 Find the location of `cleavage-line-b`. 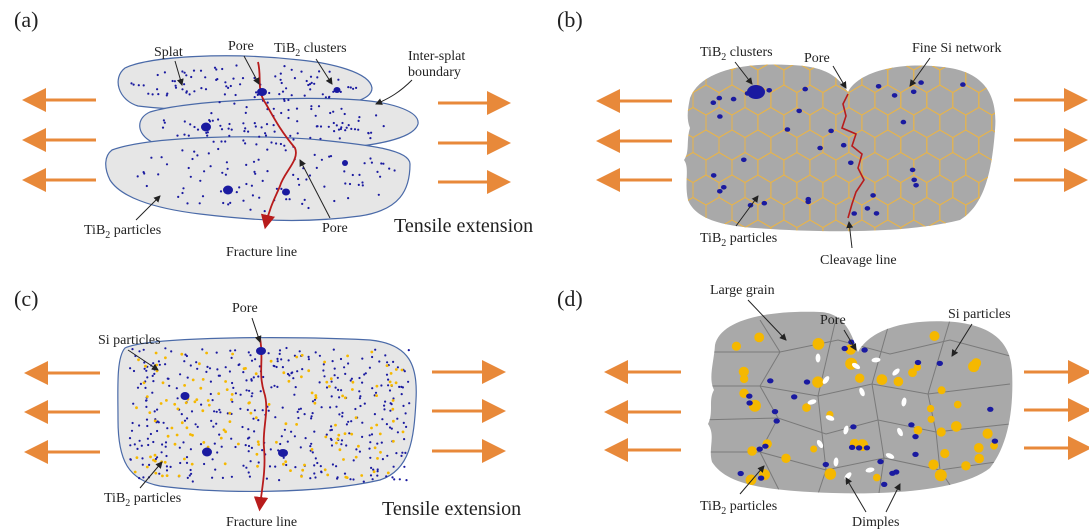

cleavage-line-b is located at coordinates (853, 156).